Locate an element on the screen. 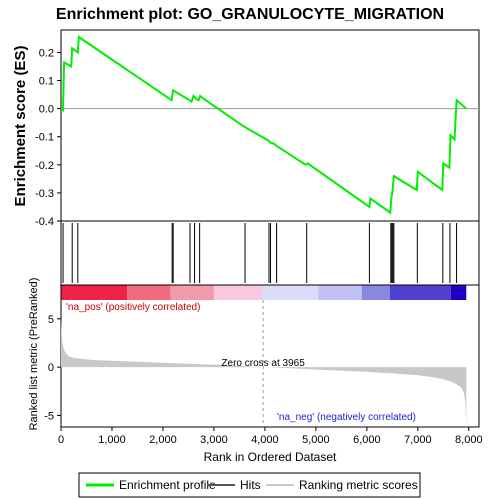  hit-markers is located at coordinates (260, 253).